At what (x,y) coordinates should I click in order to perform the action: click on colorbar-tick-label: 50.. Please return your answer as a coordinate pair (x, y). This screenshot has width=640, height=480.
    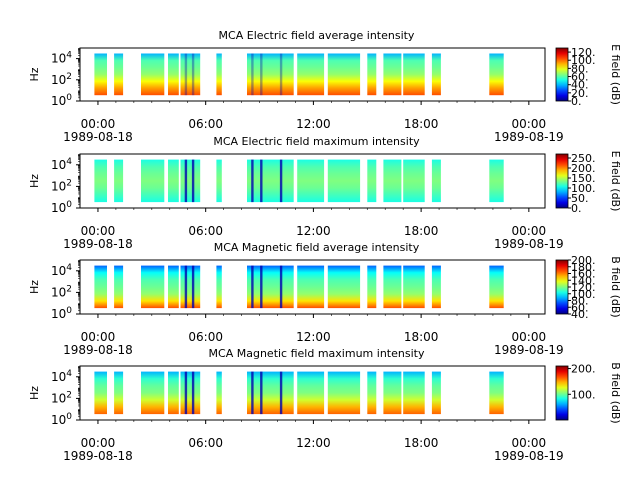
    Looking at the image, I should click on (580, 198).